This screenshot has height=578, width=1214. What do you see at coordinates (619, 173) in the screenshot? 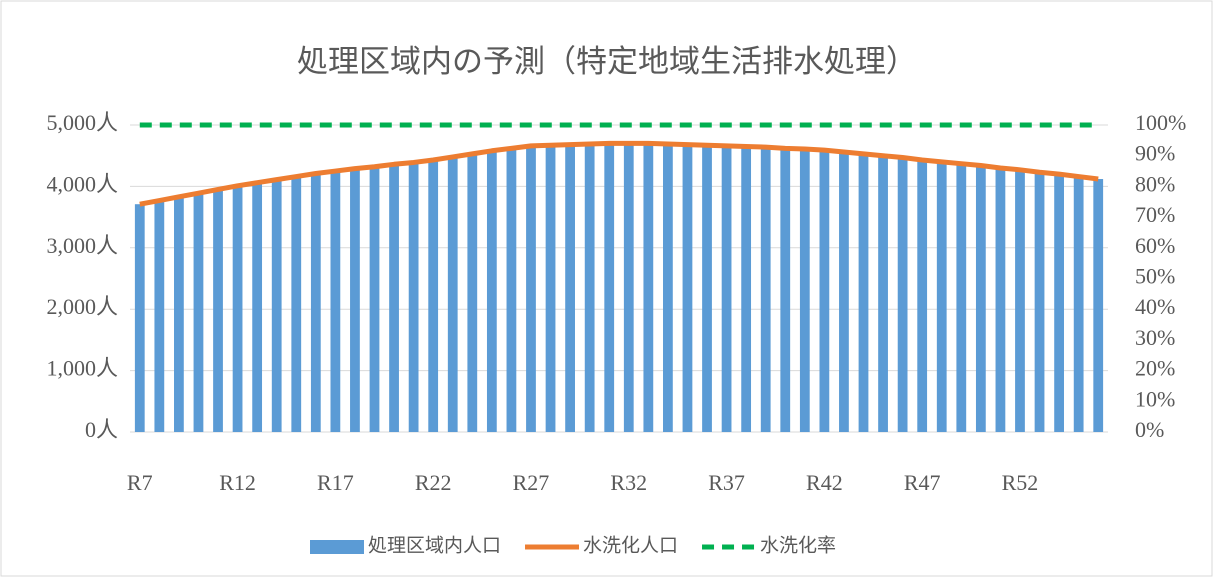
I see `line` at bounding box center [619, 173].